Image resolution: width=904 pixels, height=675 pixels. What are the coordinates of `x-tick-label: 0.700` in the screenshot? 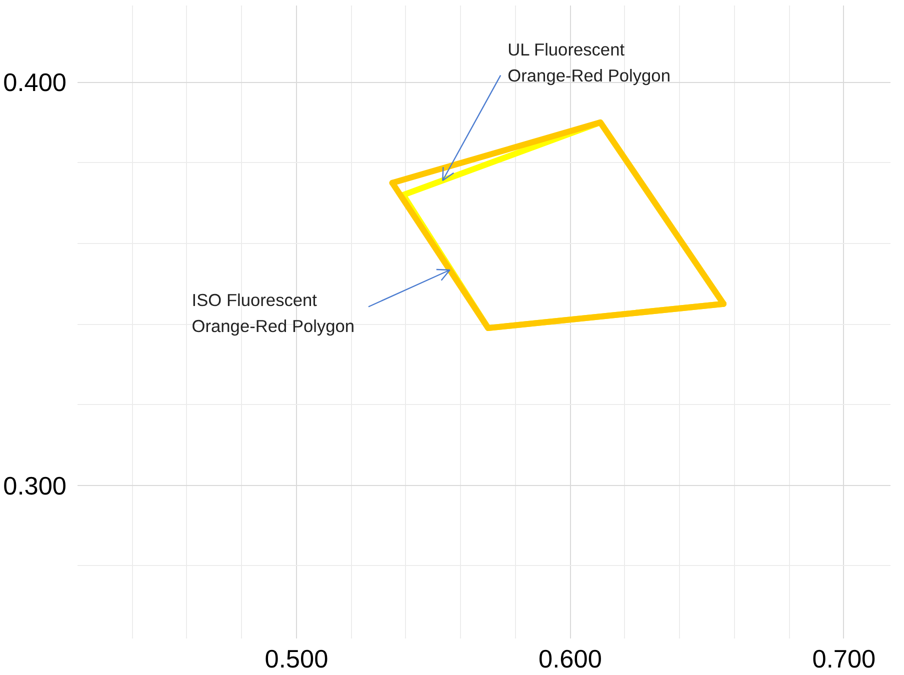 It's located at (844, 660).